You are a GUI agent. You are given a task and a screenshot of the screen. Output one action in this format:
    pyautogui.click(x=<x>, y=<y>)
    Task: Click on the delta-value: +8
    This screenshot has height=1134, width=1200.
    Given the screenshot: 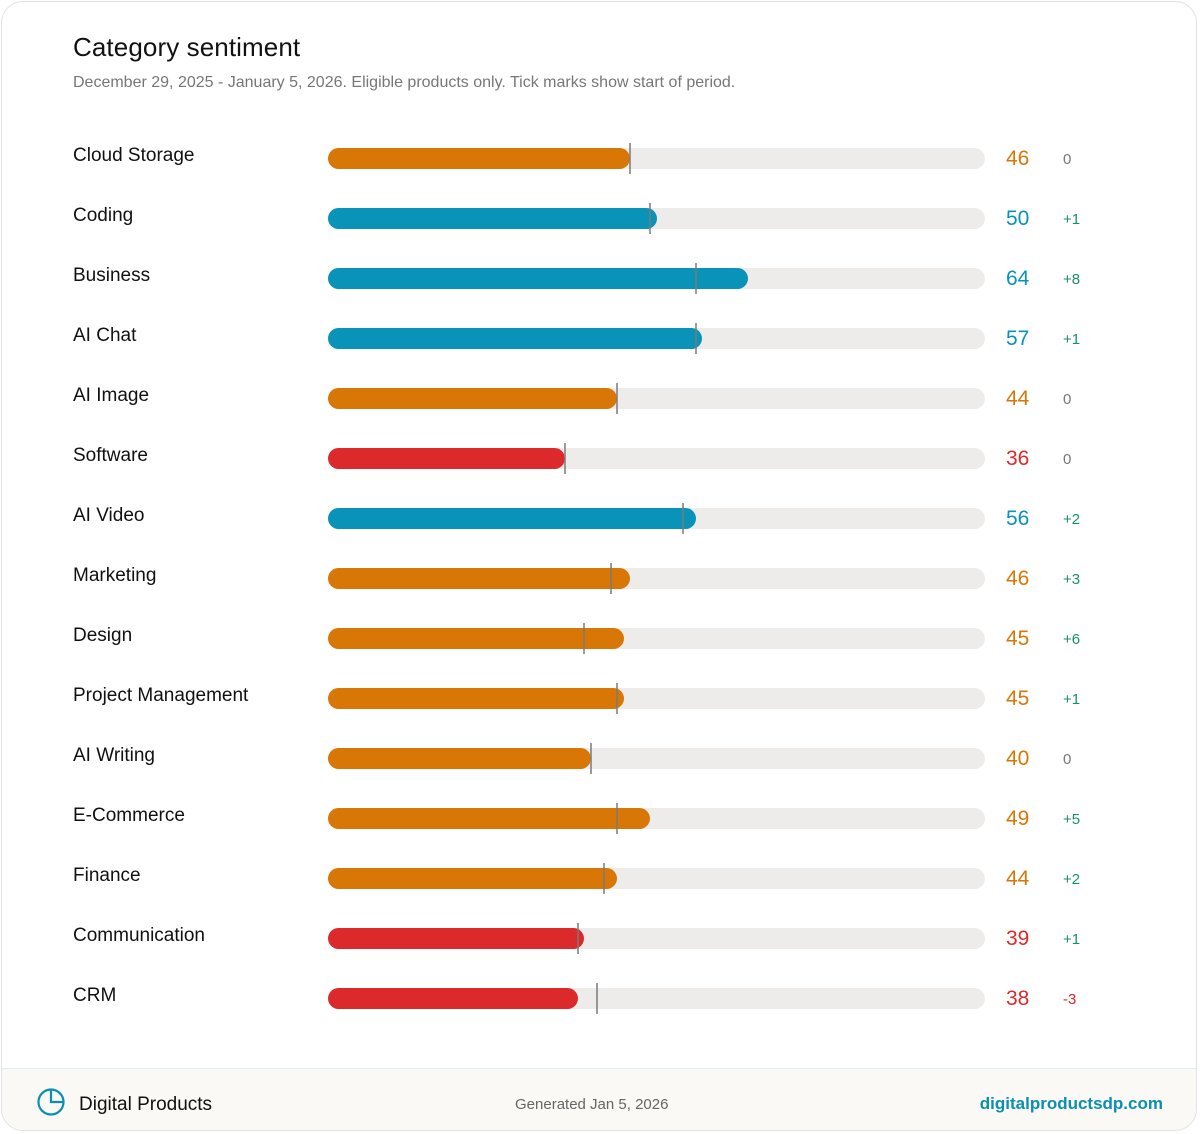 What is the action you would take?
    pyautogui.click(x=1072, y=279)
    